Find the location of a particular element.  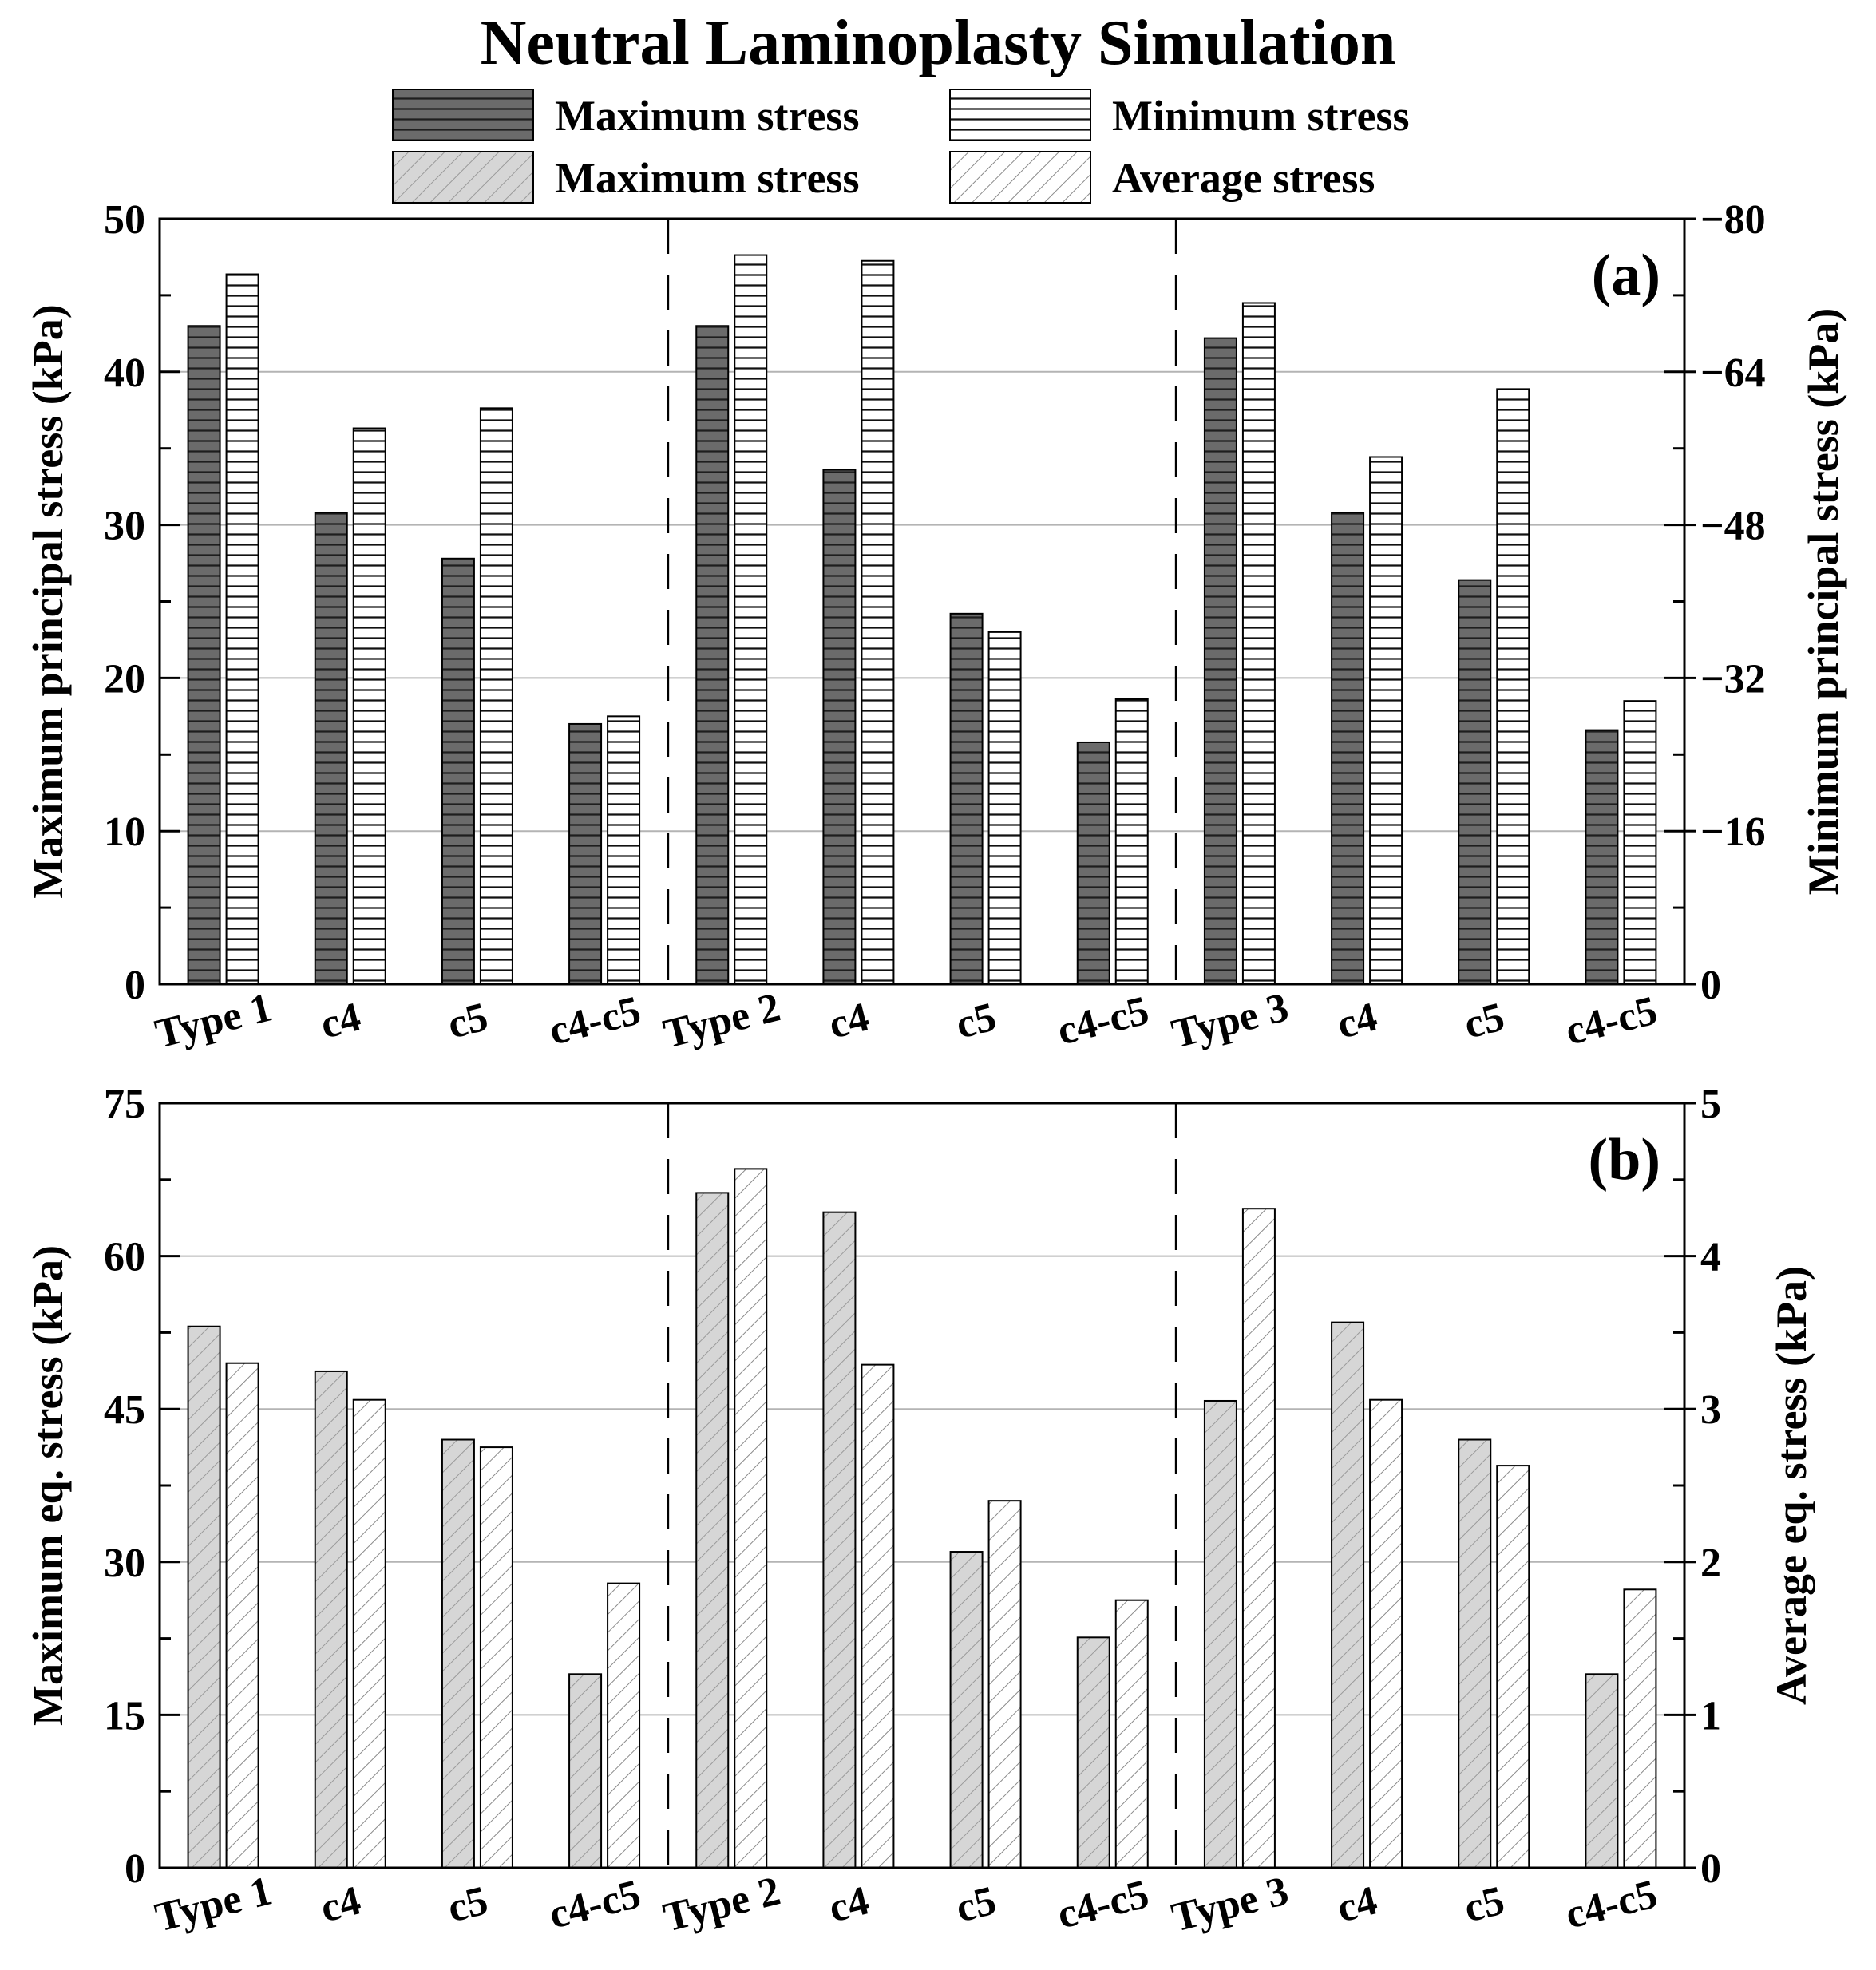

right-tick-label: −16 is located at coordinates (1733, 832).